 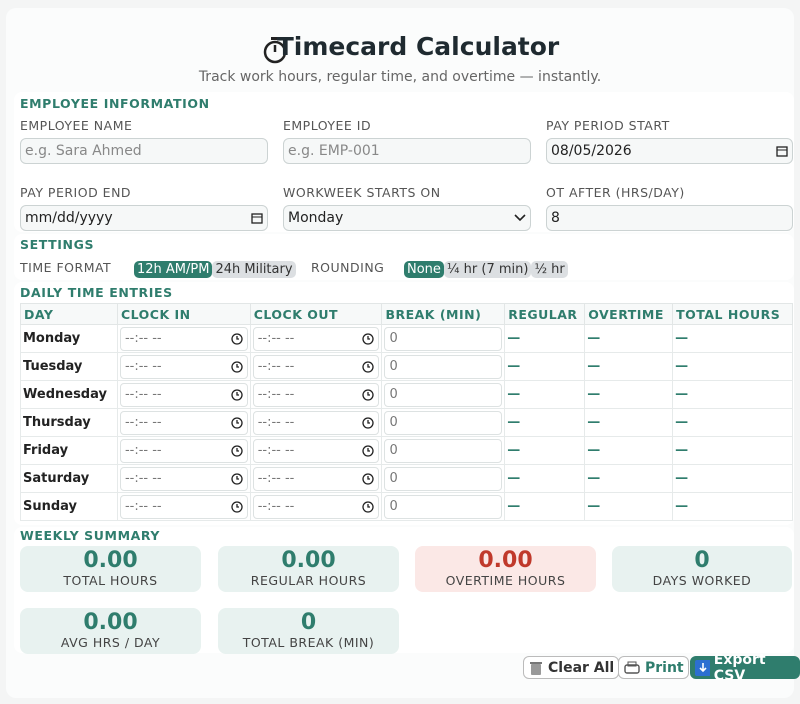 What do you see at coordinates (407, 151) in the screenshot?
I see `text-input: e.g. EMP-001` at bounding box center [407, 151].